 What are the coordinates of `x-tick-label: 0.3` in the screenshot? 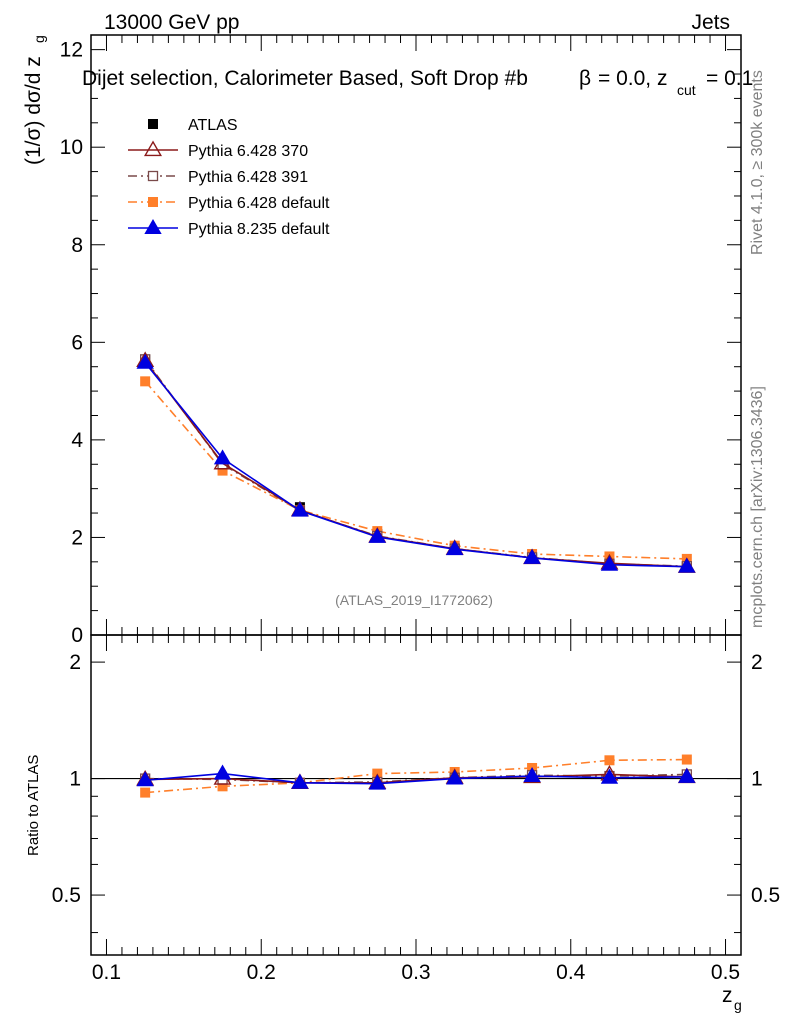 It's located at (415, 972).